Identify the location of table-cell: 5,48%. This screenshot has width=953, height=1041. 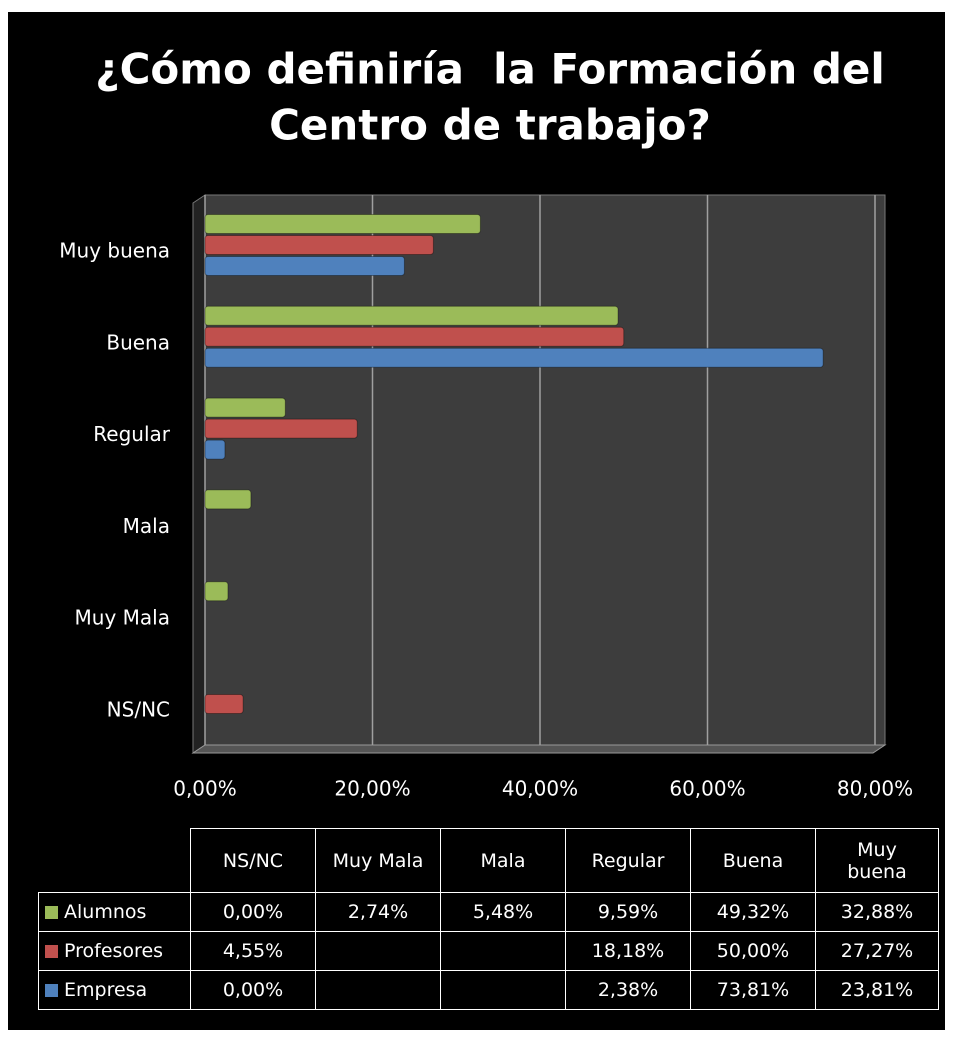
(503, 912).